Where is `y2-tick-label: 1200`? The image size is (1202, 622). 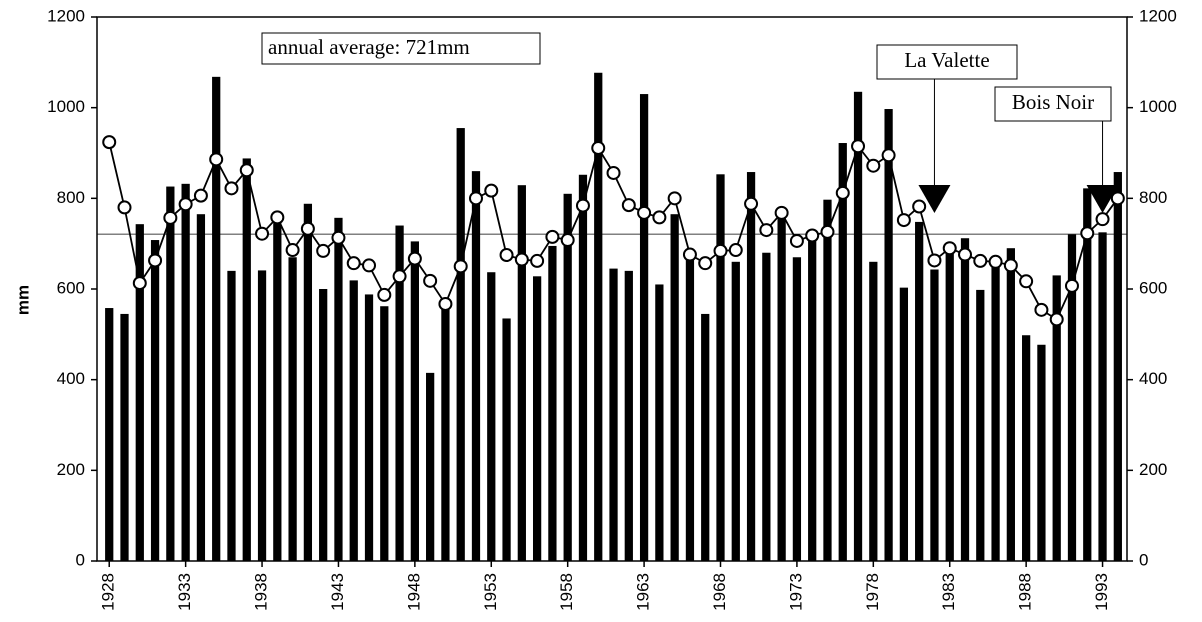 y2-tick-label: 1200 is located at coordinates (1158, 15).